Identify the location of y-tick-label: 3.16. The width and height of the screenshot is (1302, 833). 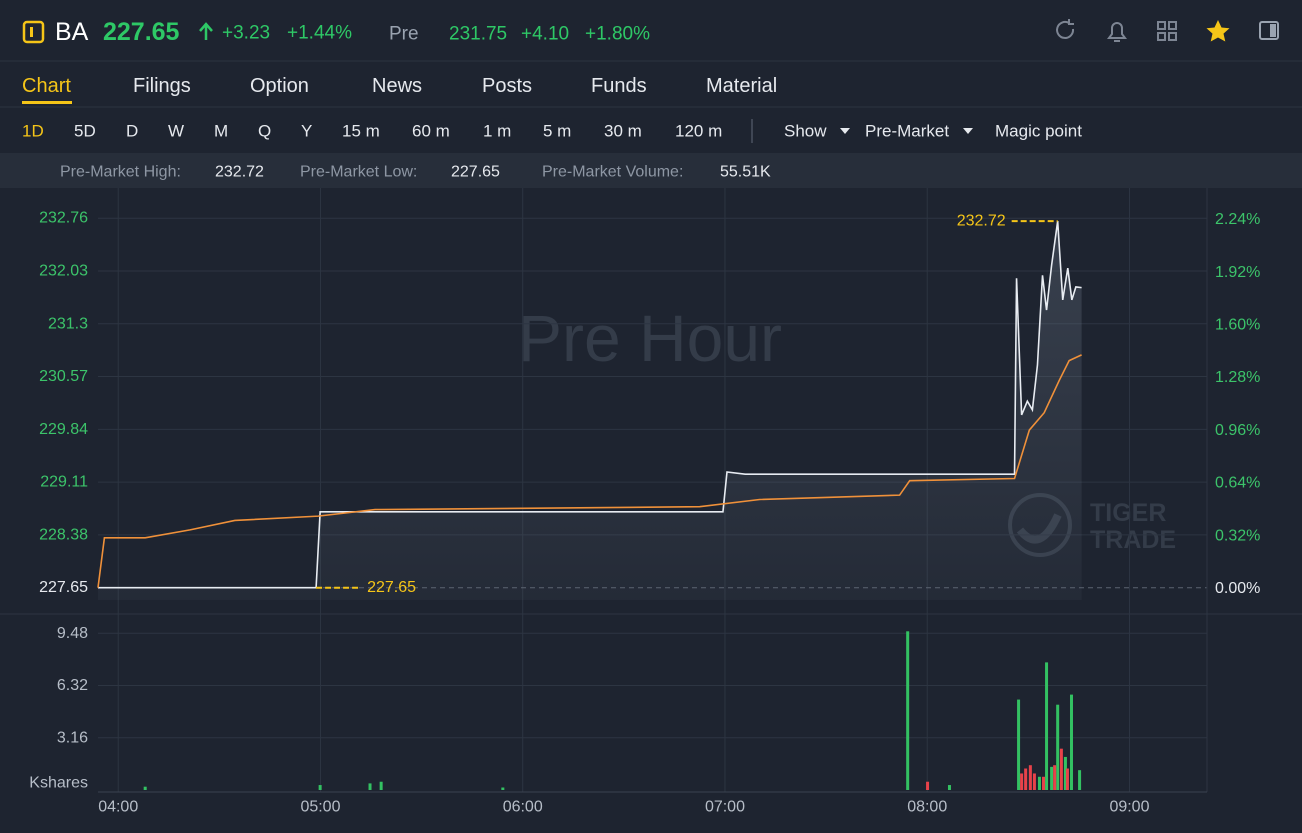
(72, 737).